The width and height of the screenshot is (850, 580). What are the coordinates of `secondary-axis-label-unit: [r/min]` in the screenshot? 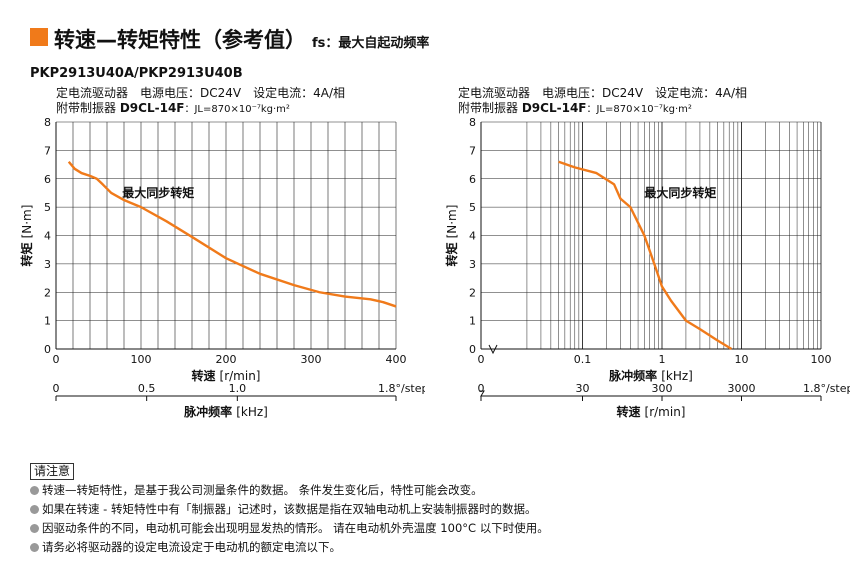 It's located at (665, 412).